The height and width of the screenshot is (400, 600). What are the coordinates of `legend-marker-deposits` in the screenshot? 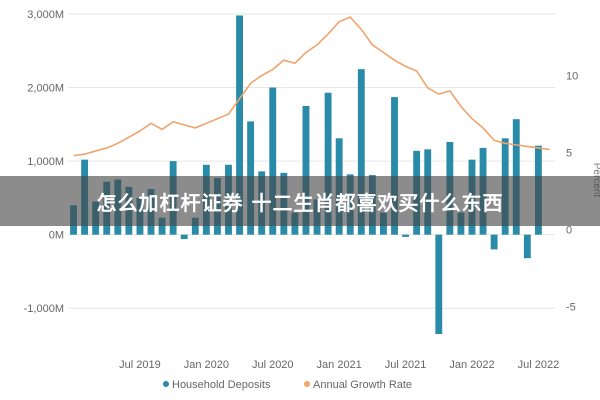 It's located at (166, 384).